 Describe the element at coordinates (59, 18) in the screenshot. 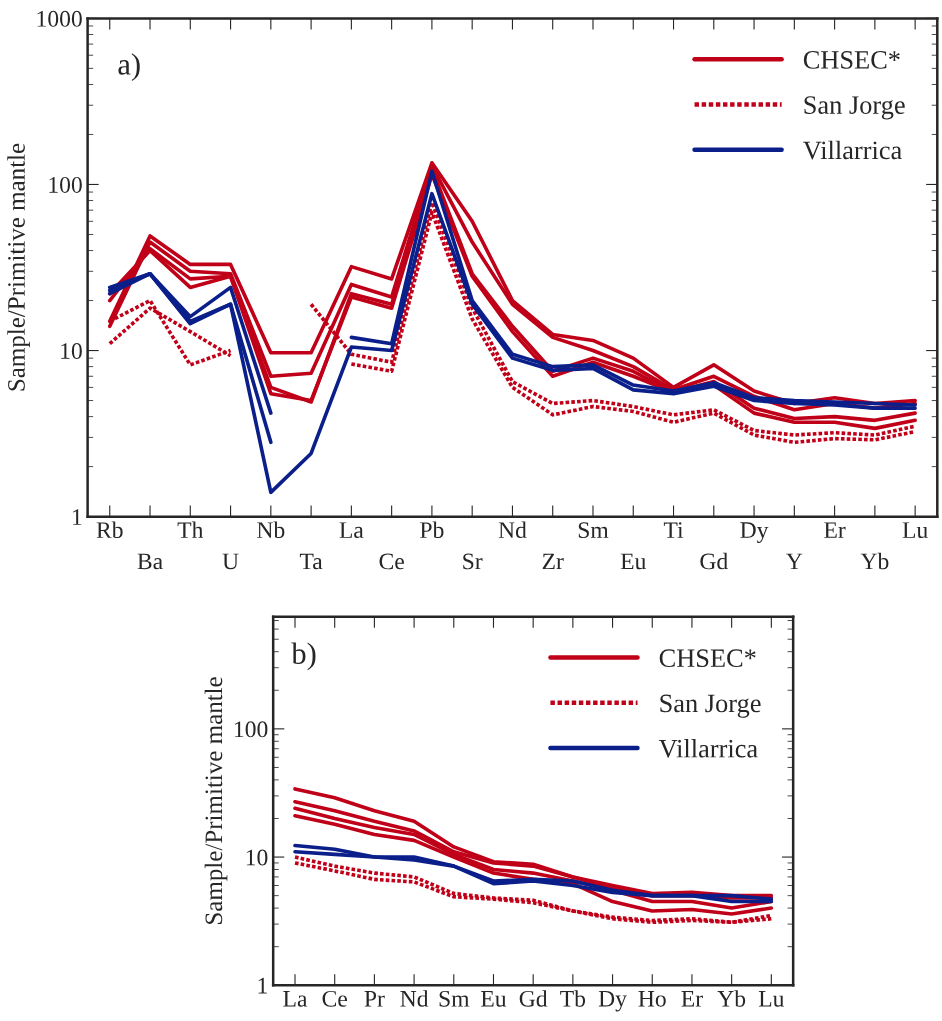

I see `y-tick-label: 1000` at that location.